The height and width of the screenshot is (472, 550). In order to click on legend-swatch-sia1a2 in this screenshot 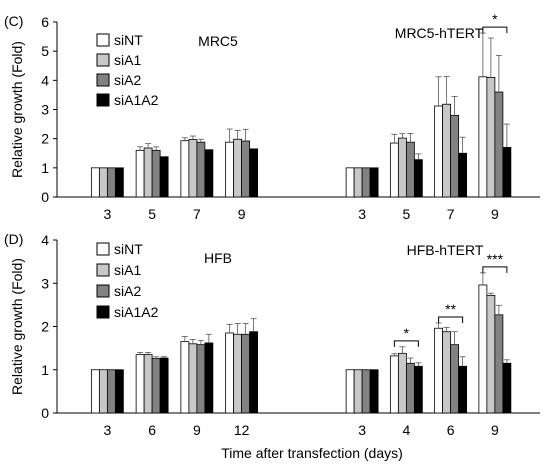, I will do `click(103, 312)`.